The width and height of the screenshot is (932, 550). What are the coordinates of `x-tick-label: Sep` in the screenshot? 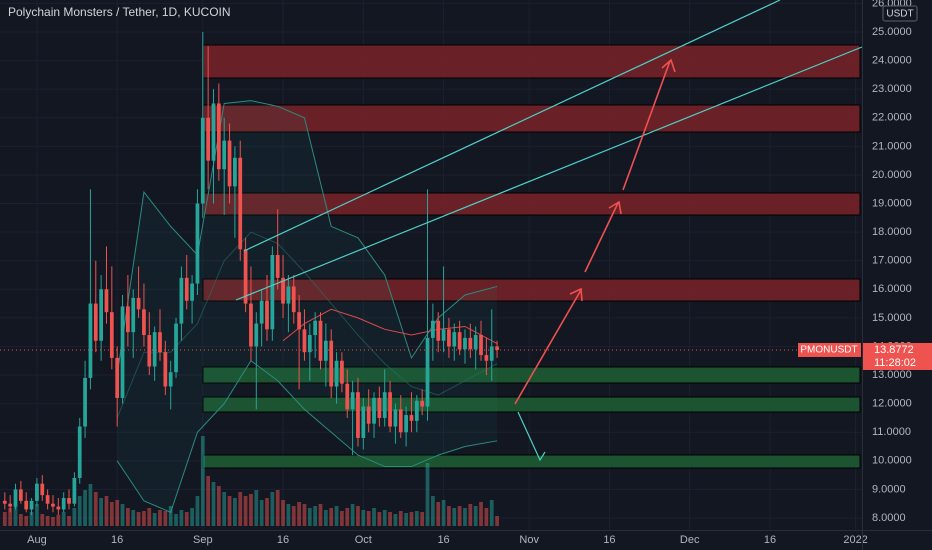 It's located at (203, 540).